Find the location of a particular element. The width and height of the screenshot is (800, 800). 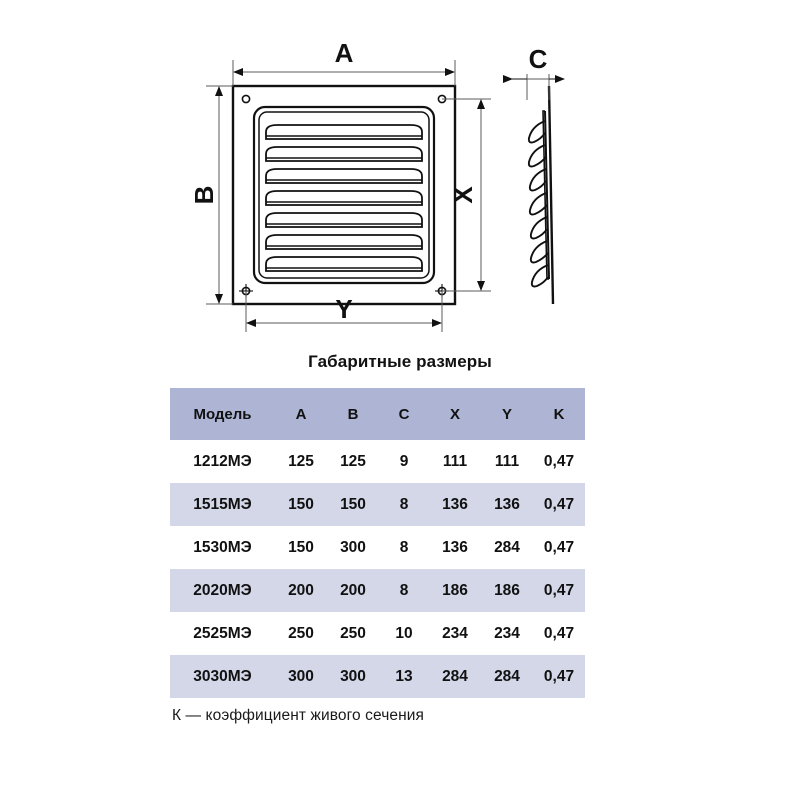

table-row: 1530МЭ 150 300 8 136 284 0,47 is located at coordinates (377, 547).